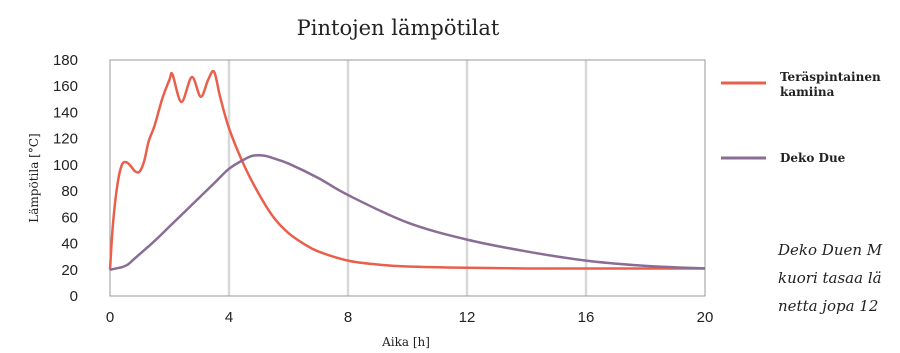 Image resolution: width=900 pixels, height=353 pixels. I want to click on y-axis-label: Lämpötila [°C], so click(34, 177).